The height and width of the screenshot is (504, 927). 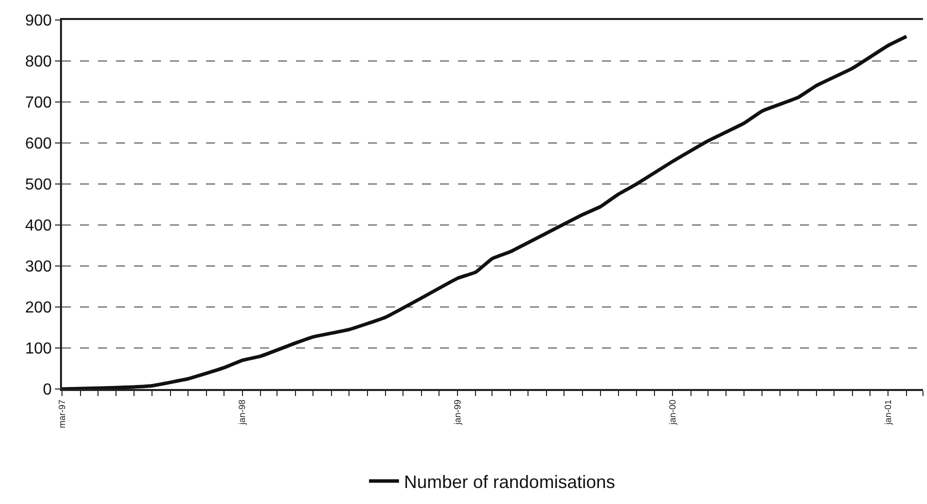 What do you see at coordinates (38, 308) in the screenshot?
I see `y-tick-label: 200` at bounding box center [38, 308].